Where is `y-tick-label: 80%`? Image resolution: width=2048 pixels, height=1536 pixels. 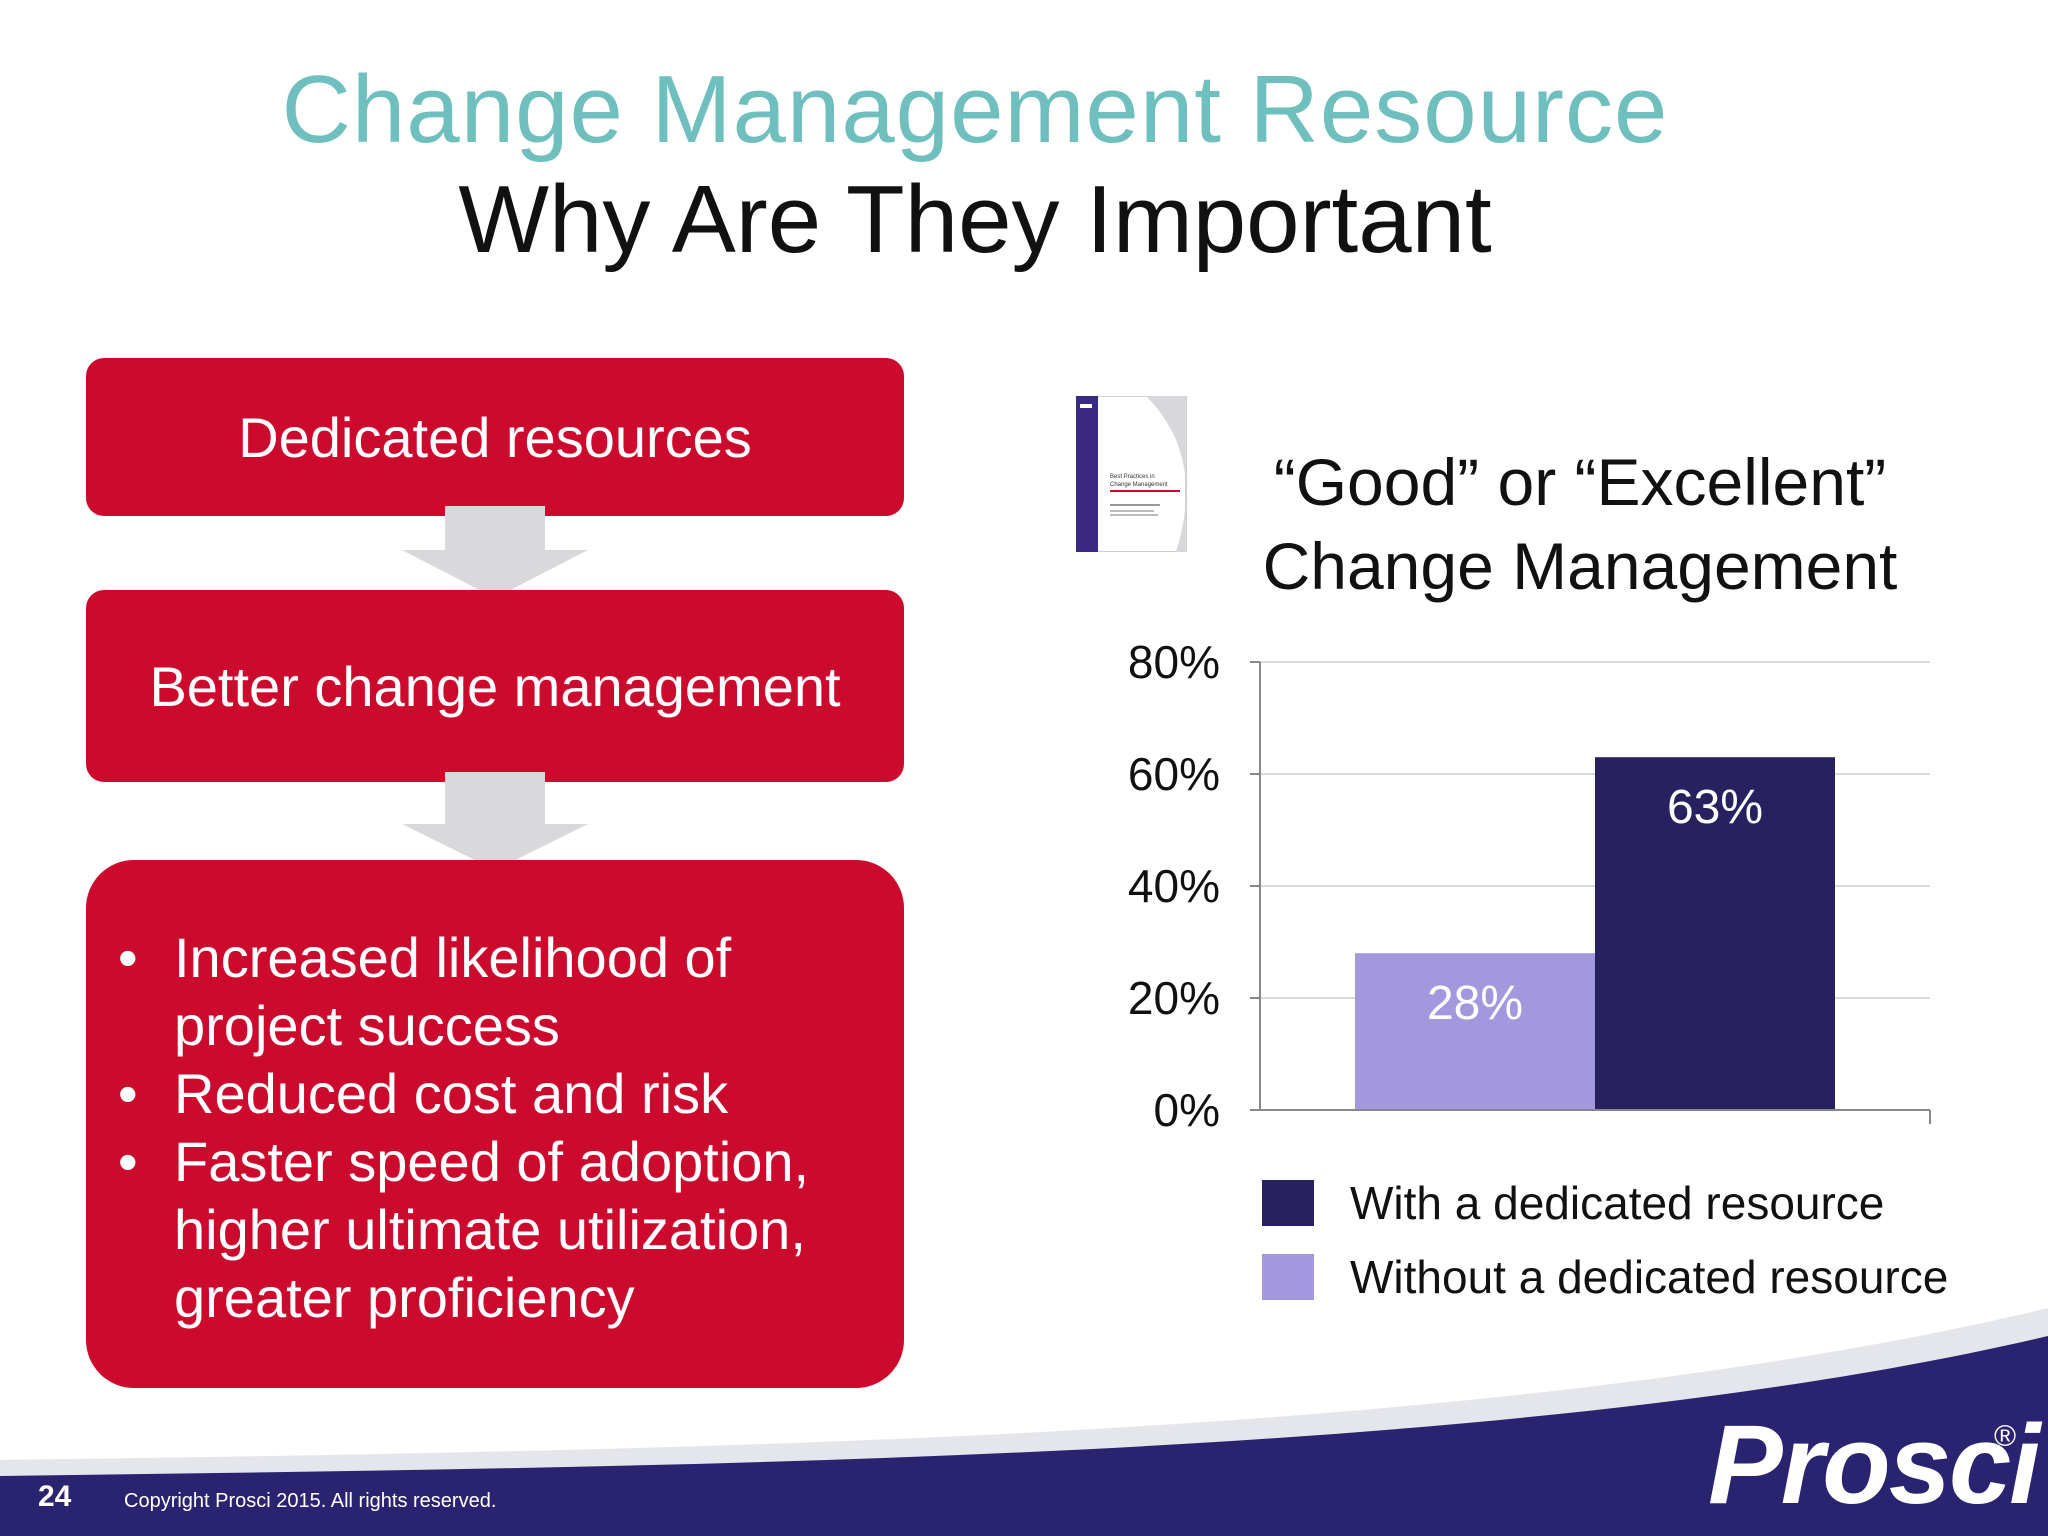 y-tick-label: 80% is located at coordinates (1174, 664).